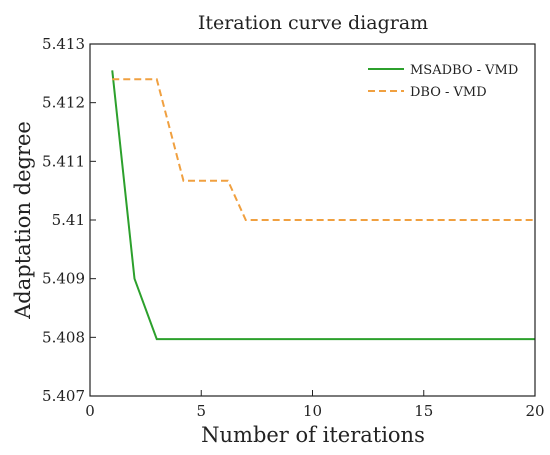  What do you see at coordinates (201, 411) in the screenshot?
I see `x-tick-label: 5` at bounding box center [201, 411].